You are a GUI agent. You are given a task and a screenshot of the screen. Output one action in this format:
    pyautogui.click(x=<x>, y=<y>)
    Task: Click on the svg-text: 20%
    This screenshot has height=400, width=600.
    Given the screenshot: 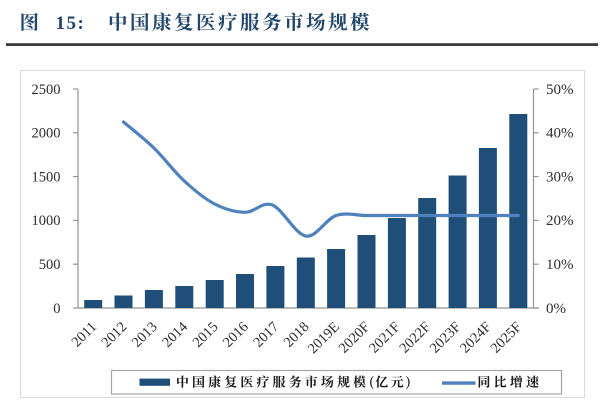 What is the action you would take?
    pyautogui.click(x=560, y=221)
    